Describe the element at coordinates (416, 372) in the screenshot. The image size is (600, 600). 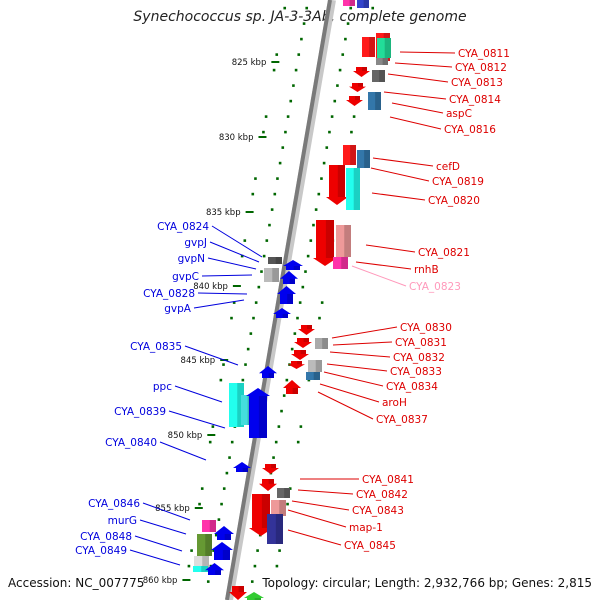
I see `gene-label-cya_0833: CYA_0833` at that location.